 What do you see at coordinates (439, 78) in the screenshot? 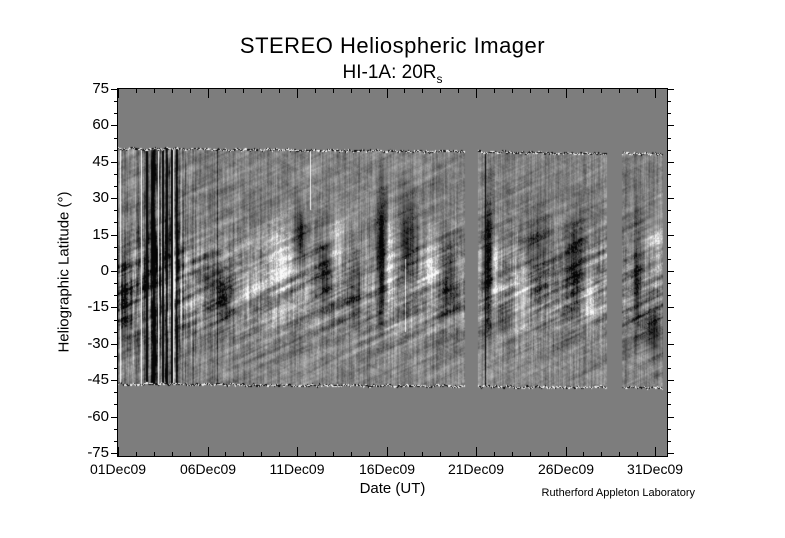
I see `subscript-s: s` at bounding box center [439, 78].